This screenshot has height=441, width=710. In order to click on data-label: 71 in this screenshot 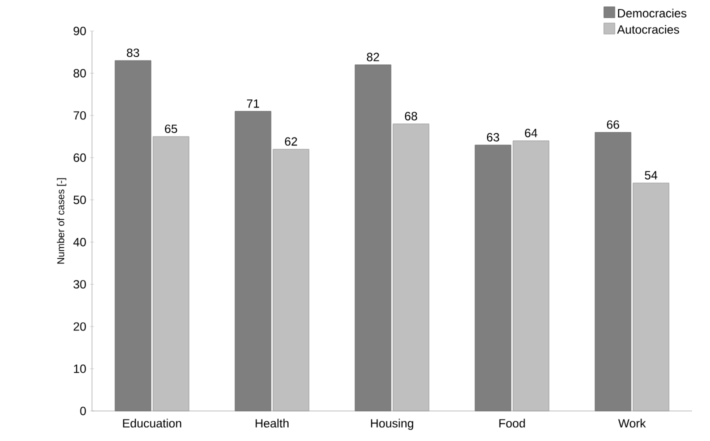, I will do `click(253, 103)`.